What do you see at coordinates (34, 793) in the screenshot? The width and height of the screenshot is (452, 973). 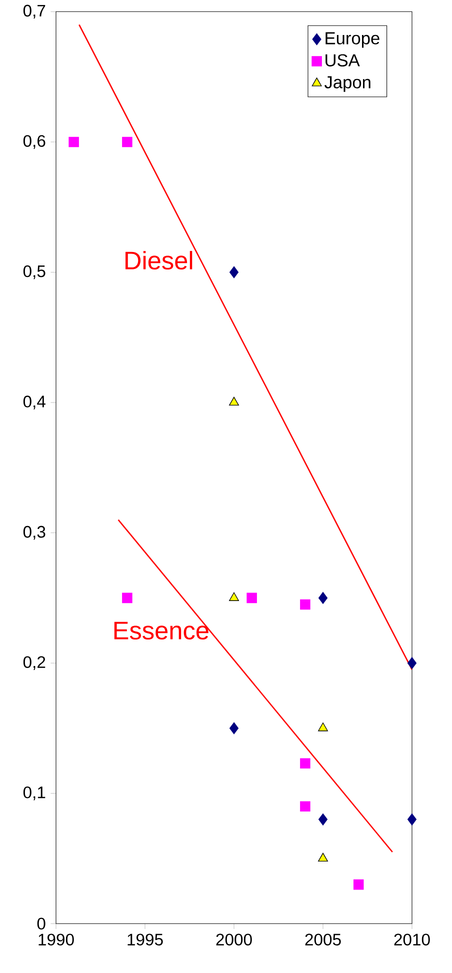 I see `y-tick-label: 0,1` at bounding box center [34, 793].